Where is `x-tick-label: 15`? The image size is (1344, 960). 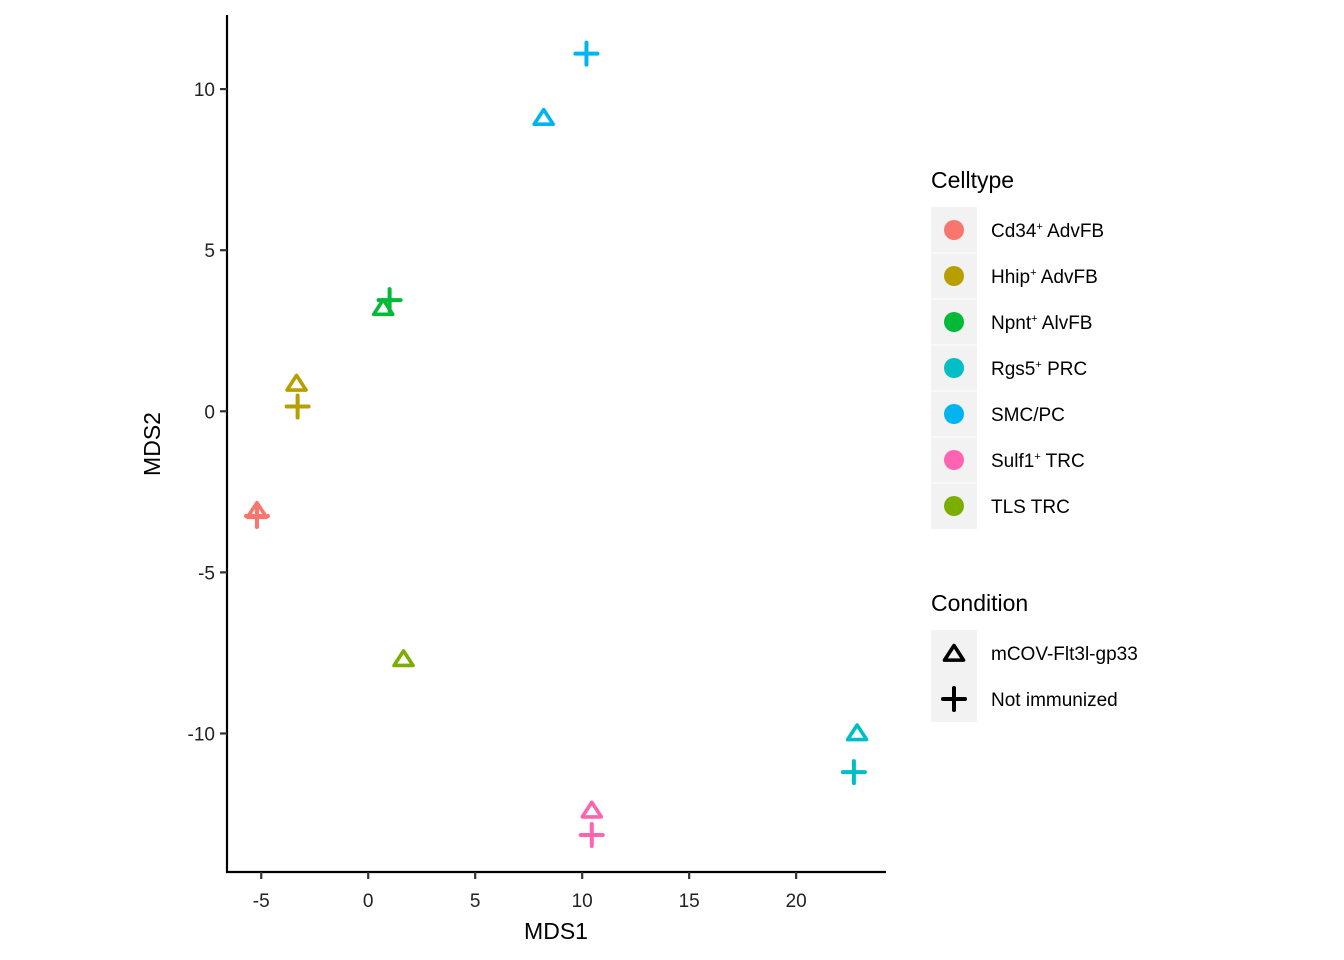 x-tick-label: 15 is located at coordinates (689, 901).